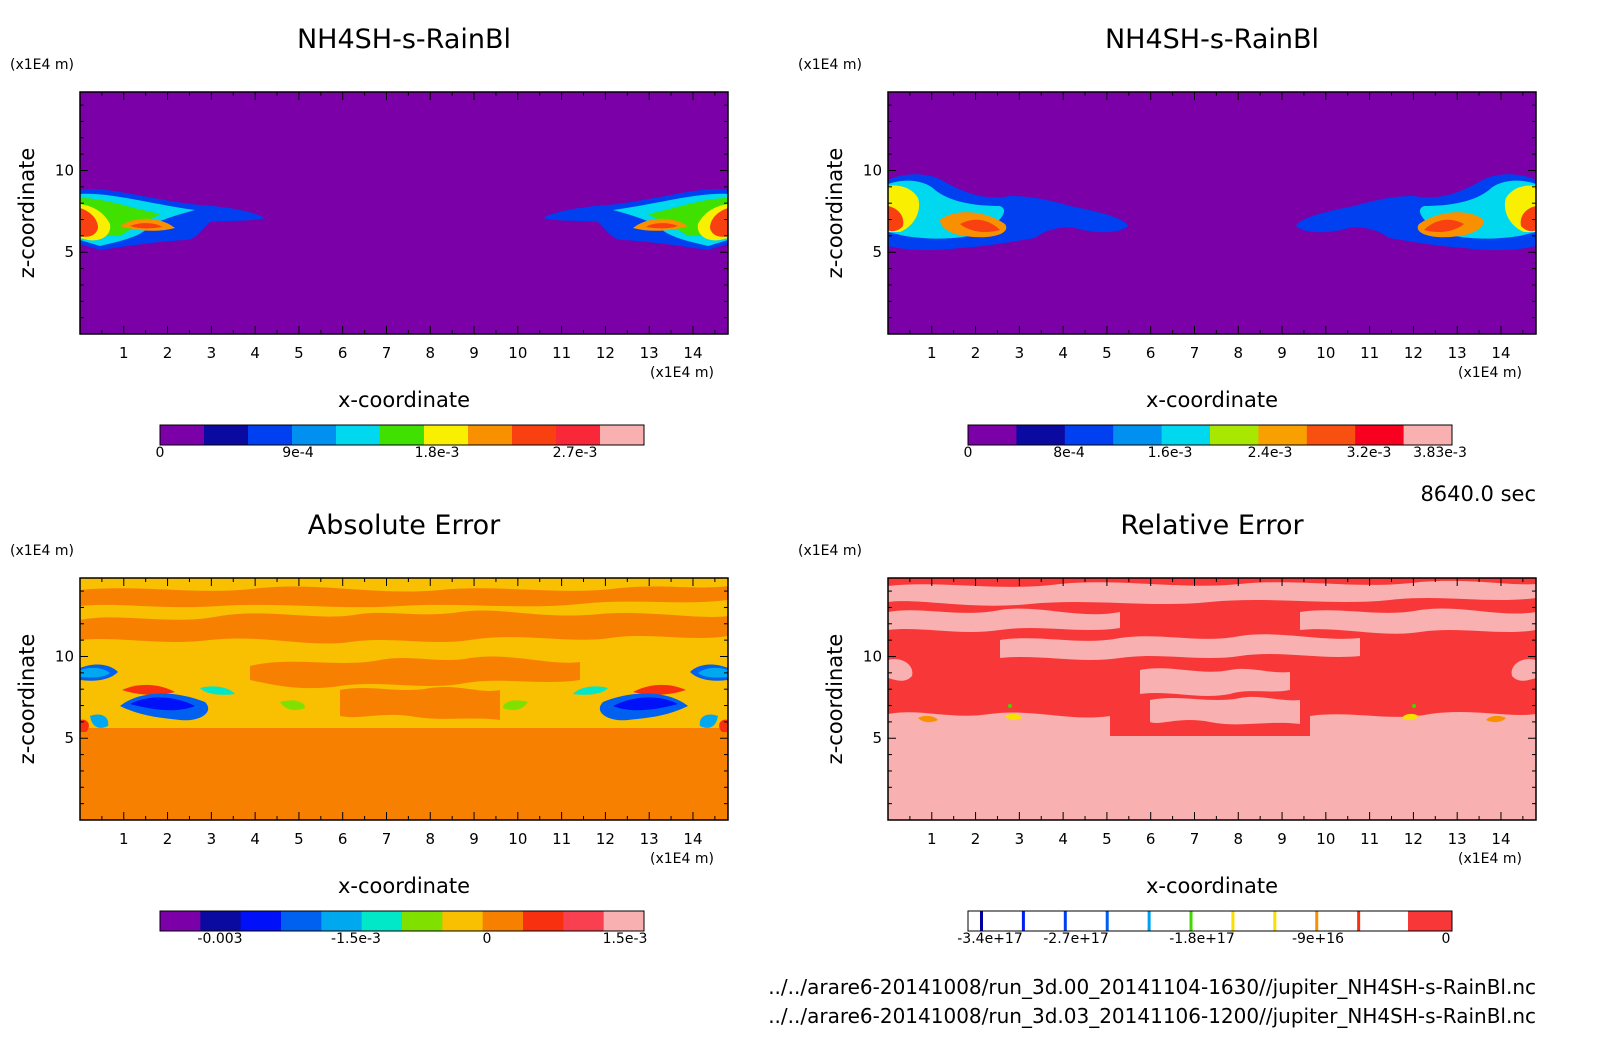  I want to click on panel-3-x-label: x-coordinate, so click(404, 886).